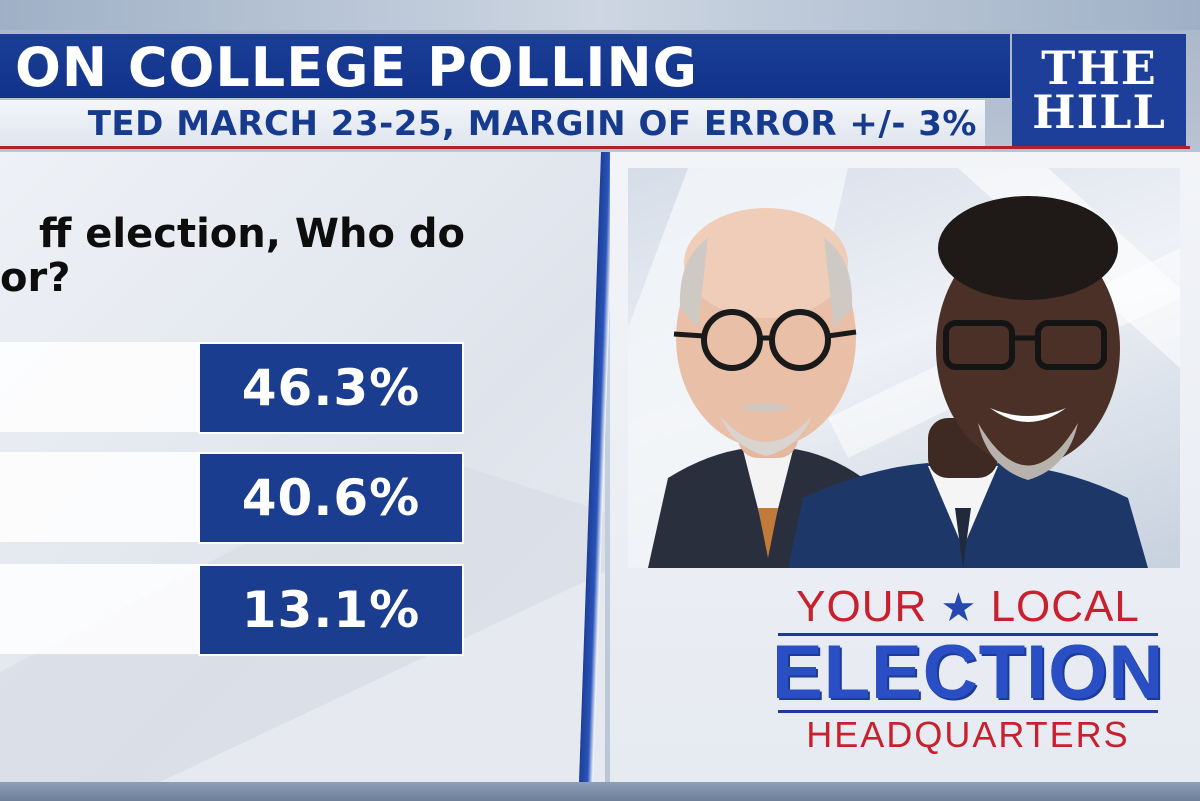  I want to click on header-subtitle-bar: TED MARCH 23-25, MARGIN OF ERROR +/- 3%, so click(492, 123).